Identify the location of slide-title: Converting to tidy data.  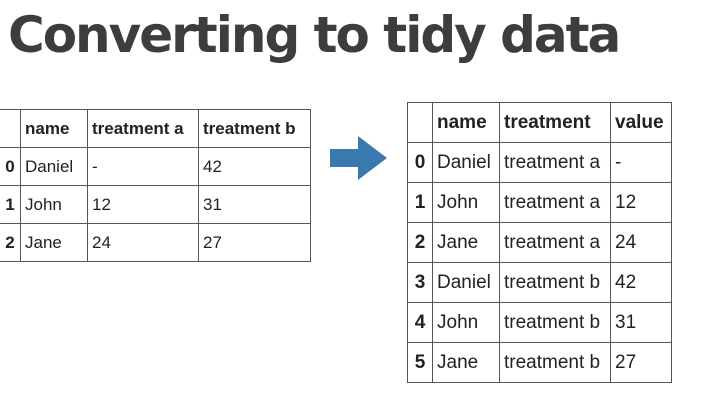
(314, 35).